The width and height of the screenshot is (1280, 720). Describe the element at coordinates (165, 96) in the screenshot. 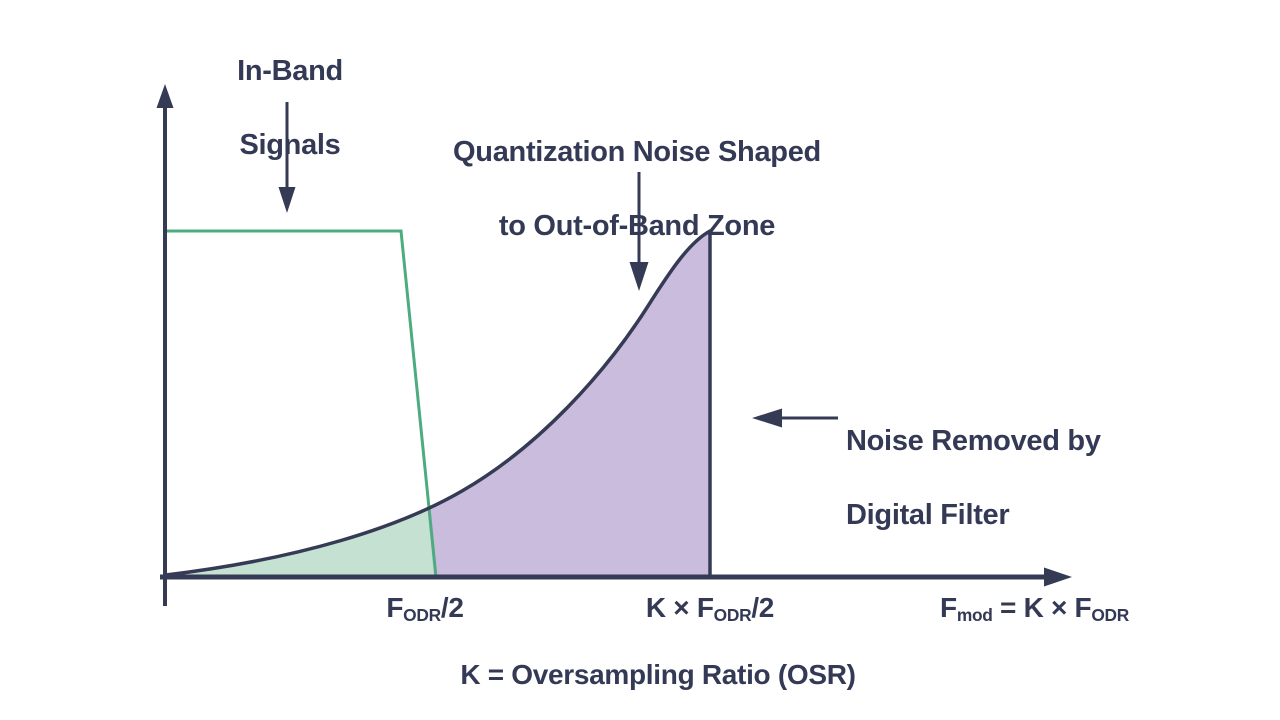

I see `y-axis-arrow-icon` at that location.